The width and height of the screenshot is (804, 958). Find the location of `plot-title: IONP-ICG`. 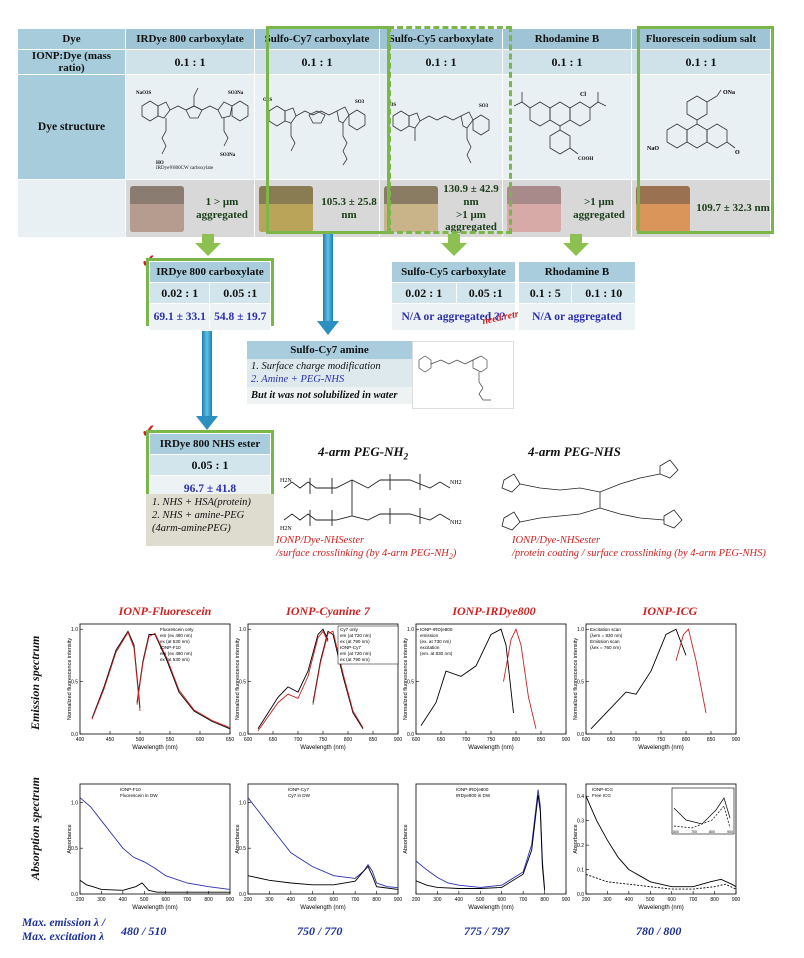

plot-title: IONP-ICG is located at coordinates (670, 611).